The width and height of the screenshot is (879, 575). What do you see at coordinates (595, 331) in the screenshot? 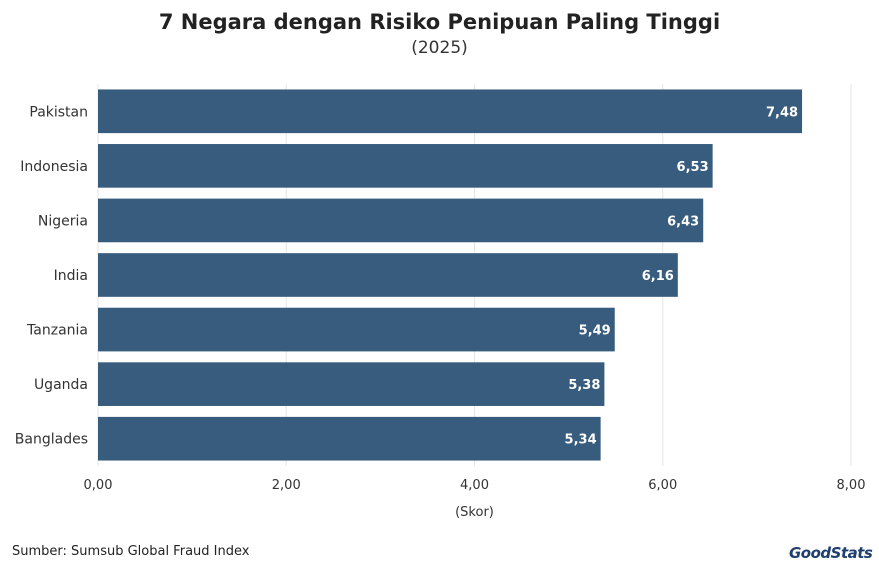
I see `value-label: 5,49` at bounding box center [595, 331].